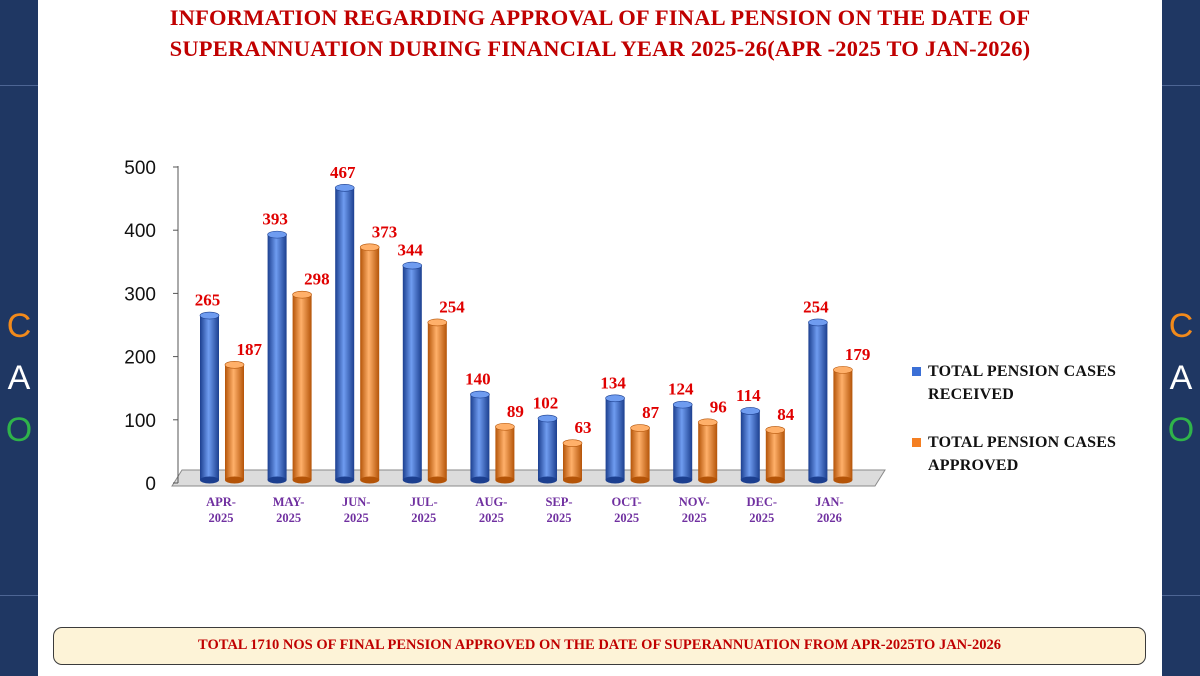 The image size is (1200, 676). Describe the element at coordinates (583, 427) in the screenshot. I see `data-label-approved: 63` at that location.